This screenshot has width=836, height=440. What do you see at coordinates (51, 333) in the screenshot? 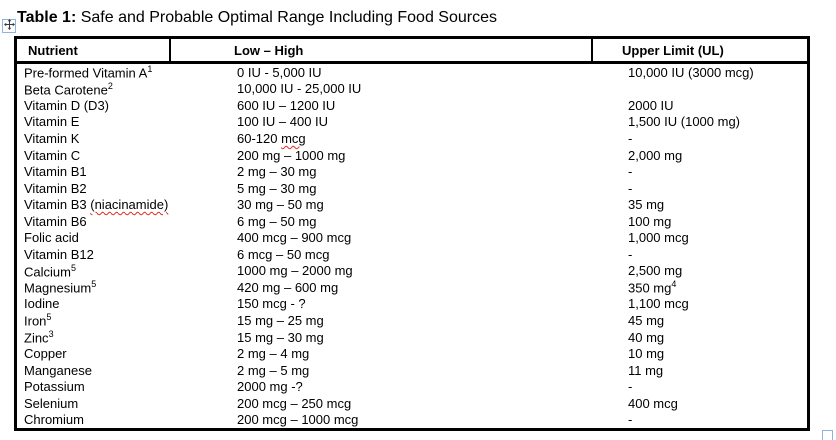
I see `footnote-marker: 3` at bounding box center [51, 333].